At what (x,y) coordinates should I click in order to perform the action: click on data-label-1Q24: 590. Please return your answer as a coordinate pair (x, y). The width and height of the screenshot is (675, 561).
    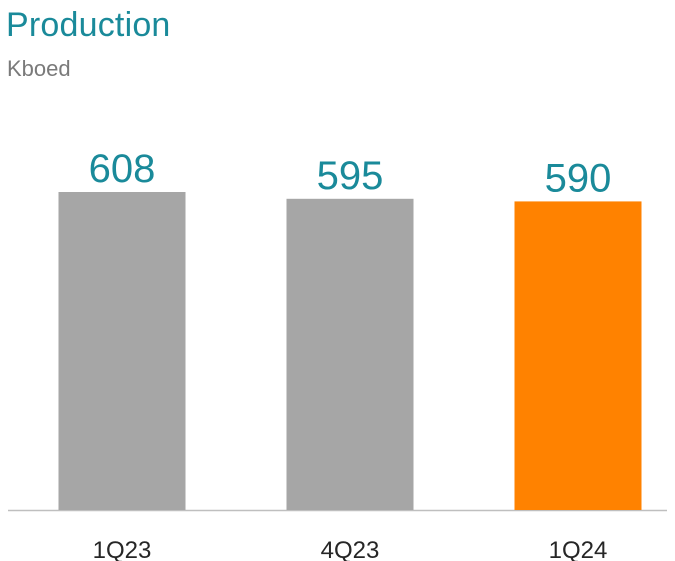
    Looking at the image, I should click on (578, 178).